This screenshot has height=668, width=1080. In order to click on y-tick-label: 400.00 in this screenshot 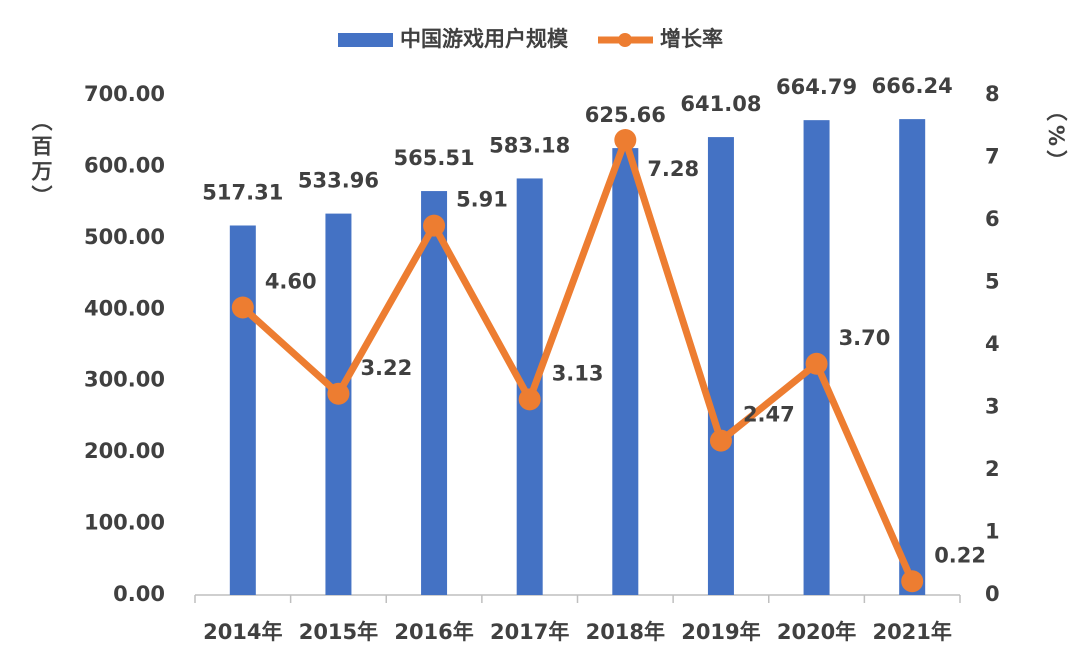, I will do `click(124, 308)`.